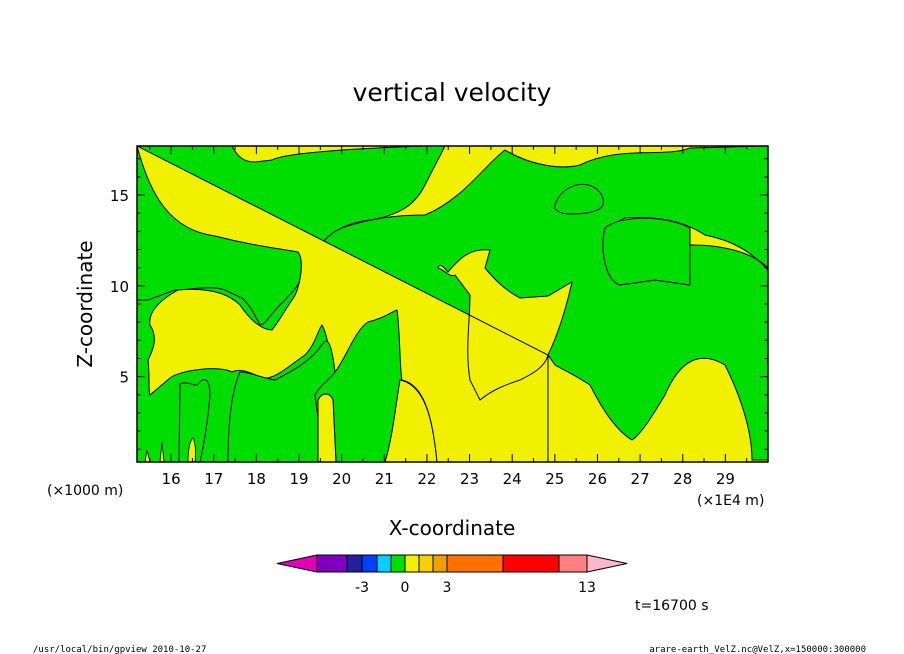  I want to click on x-tick-label: 28, so click(682, 479).